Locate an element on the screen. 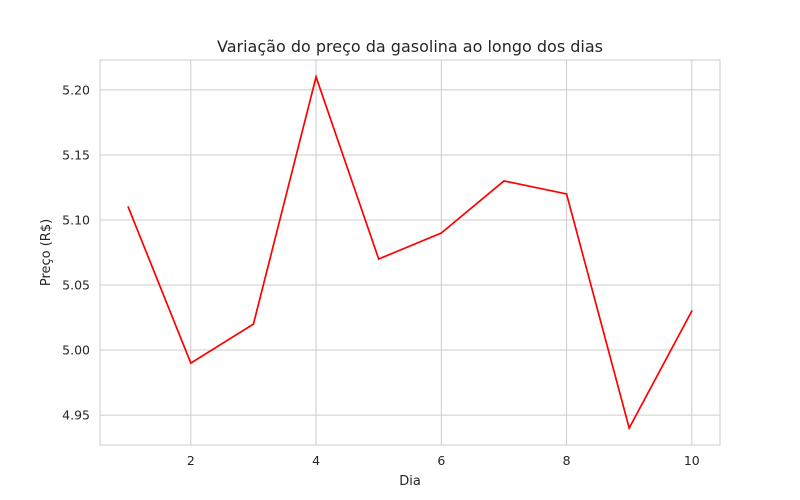  y-tick-label: 5.10 is located at coordinates (76, 219).